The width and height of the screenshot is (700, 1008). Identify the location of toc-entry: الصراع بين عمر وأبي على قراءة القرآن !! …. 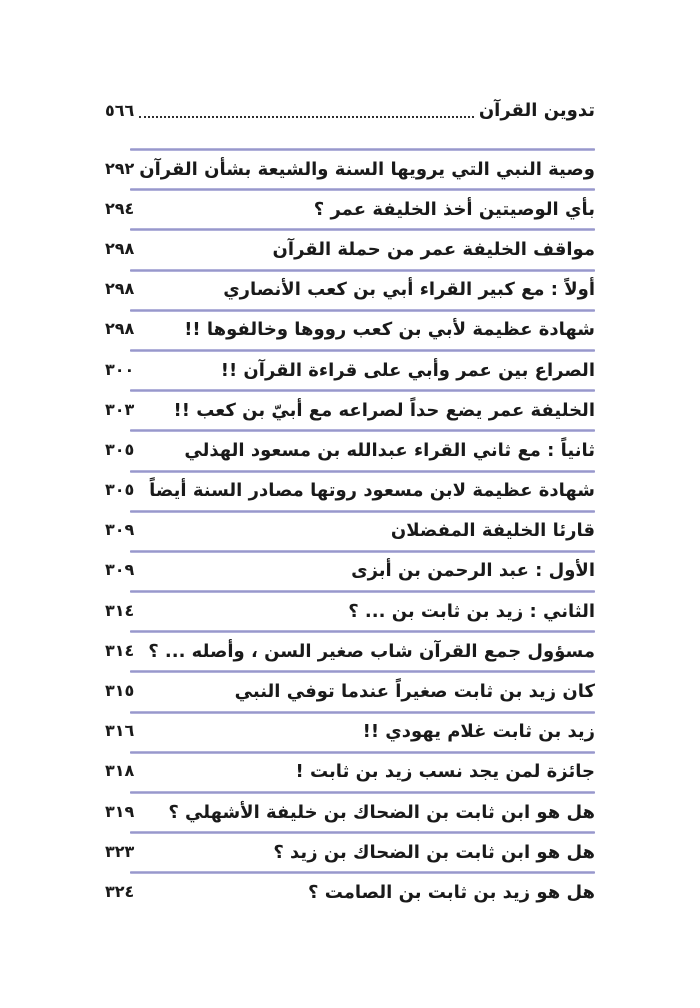
(350, 368).